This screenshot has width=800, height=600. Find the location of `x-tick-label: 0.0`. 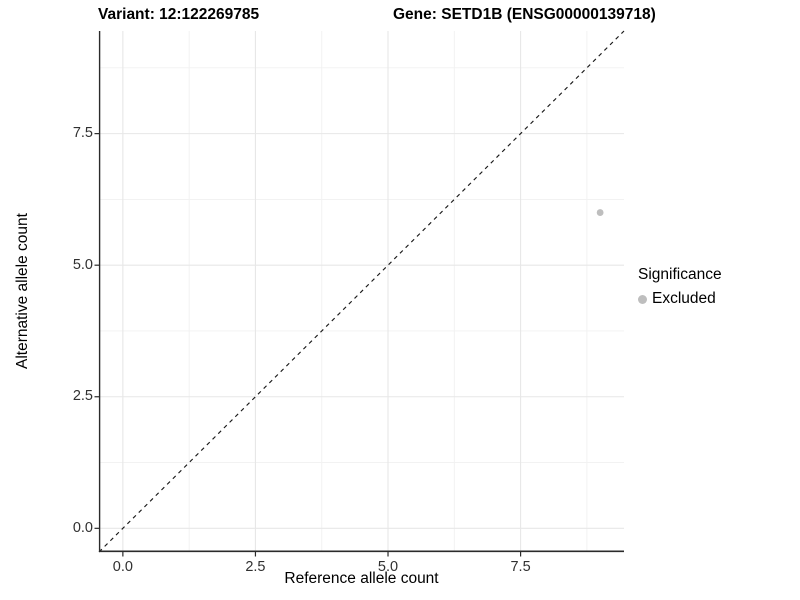

x-tick-label: 0.0 is located at coordinates (122, 567).